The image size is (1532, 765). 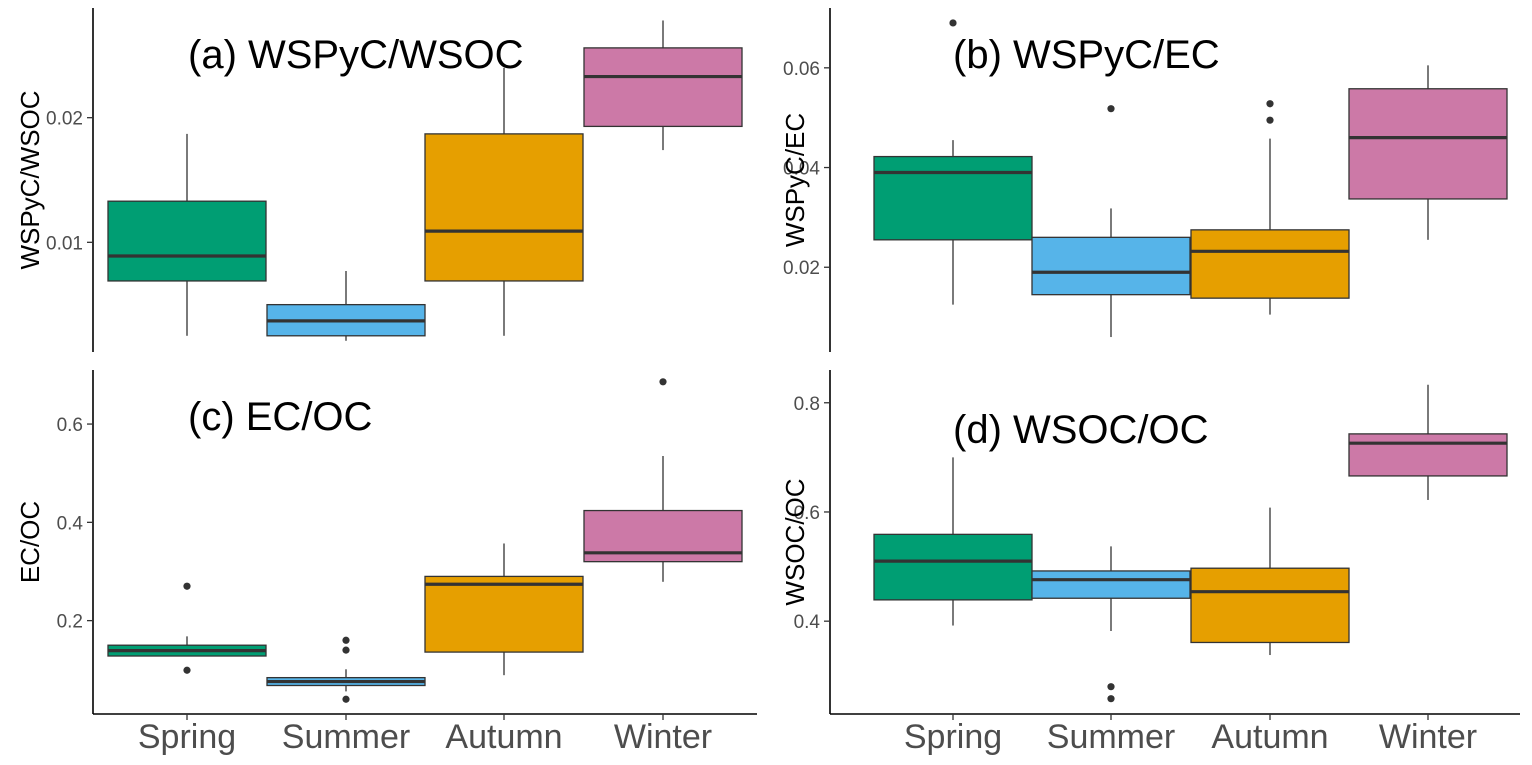 I want to click on y-axis-title: WSPyC/EC, so click(x=795, y=180).